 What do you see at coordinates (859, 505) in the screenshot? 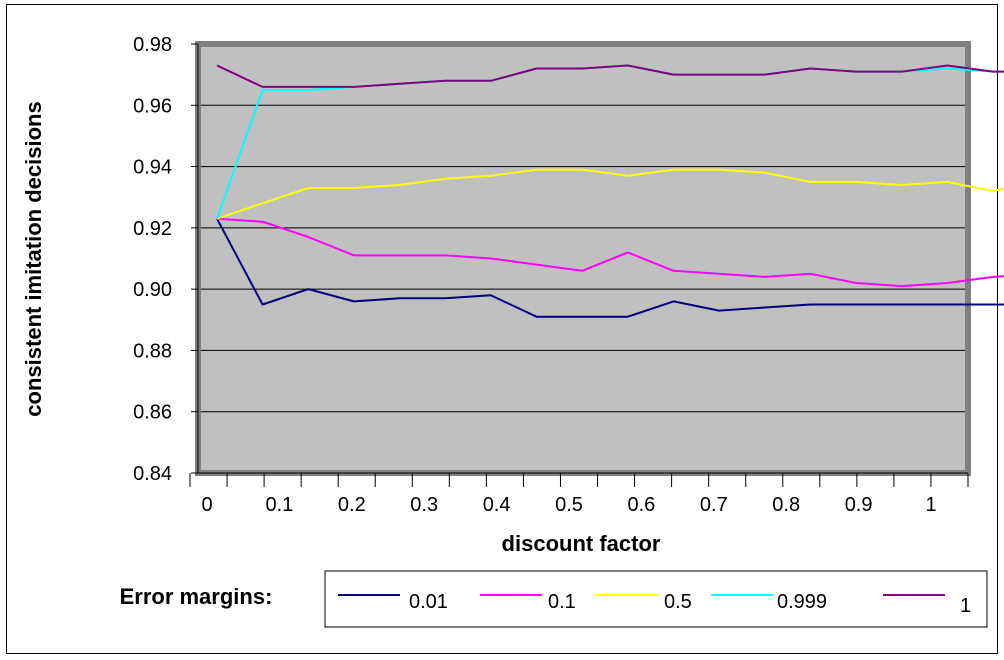
I see `x-tick-label: 0.9` at bounding box center [859, 505].